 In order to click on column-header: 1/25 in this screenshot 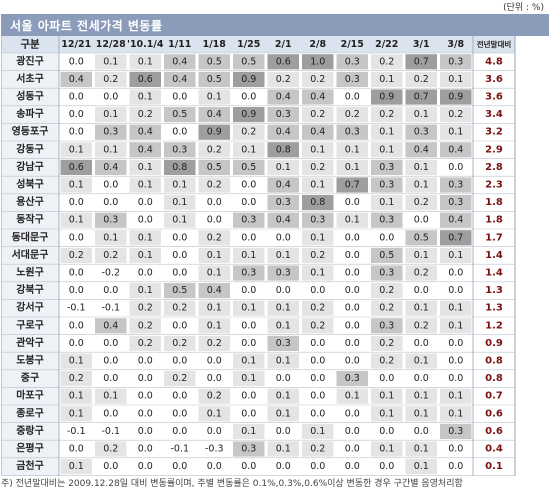, I will do `click(248, 44)`.